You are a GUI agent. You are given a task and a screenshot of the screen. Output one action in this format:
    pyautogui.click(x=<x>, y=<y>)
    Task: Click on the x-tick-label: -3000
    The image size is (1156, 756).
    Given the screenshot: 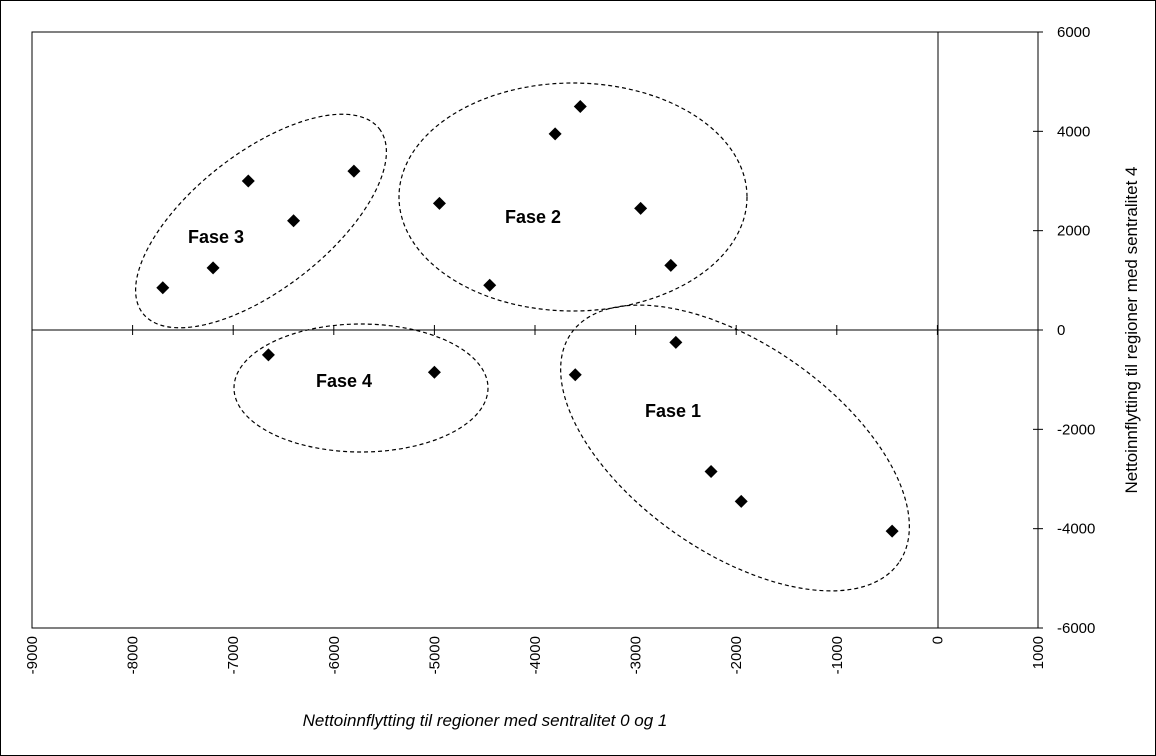 What is the action you would take?
    pyautogui.click(x=636, y=655)
    